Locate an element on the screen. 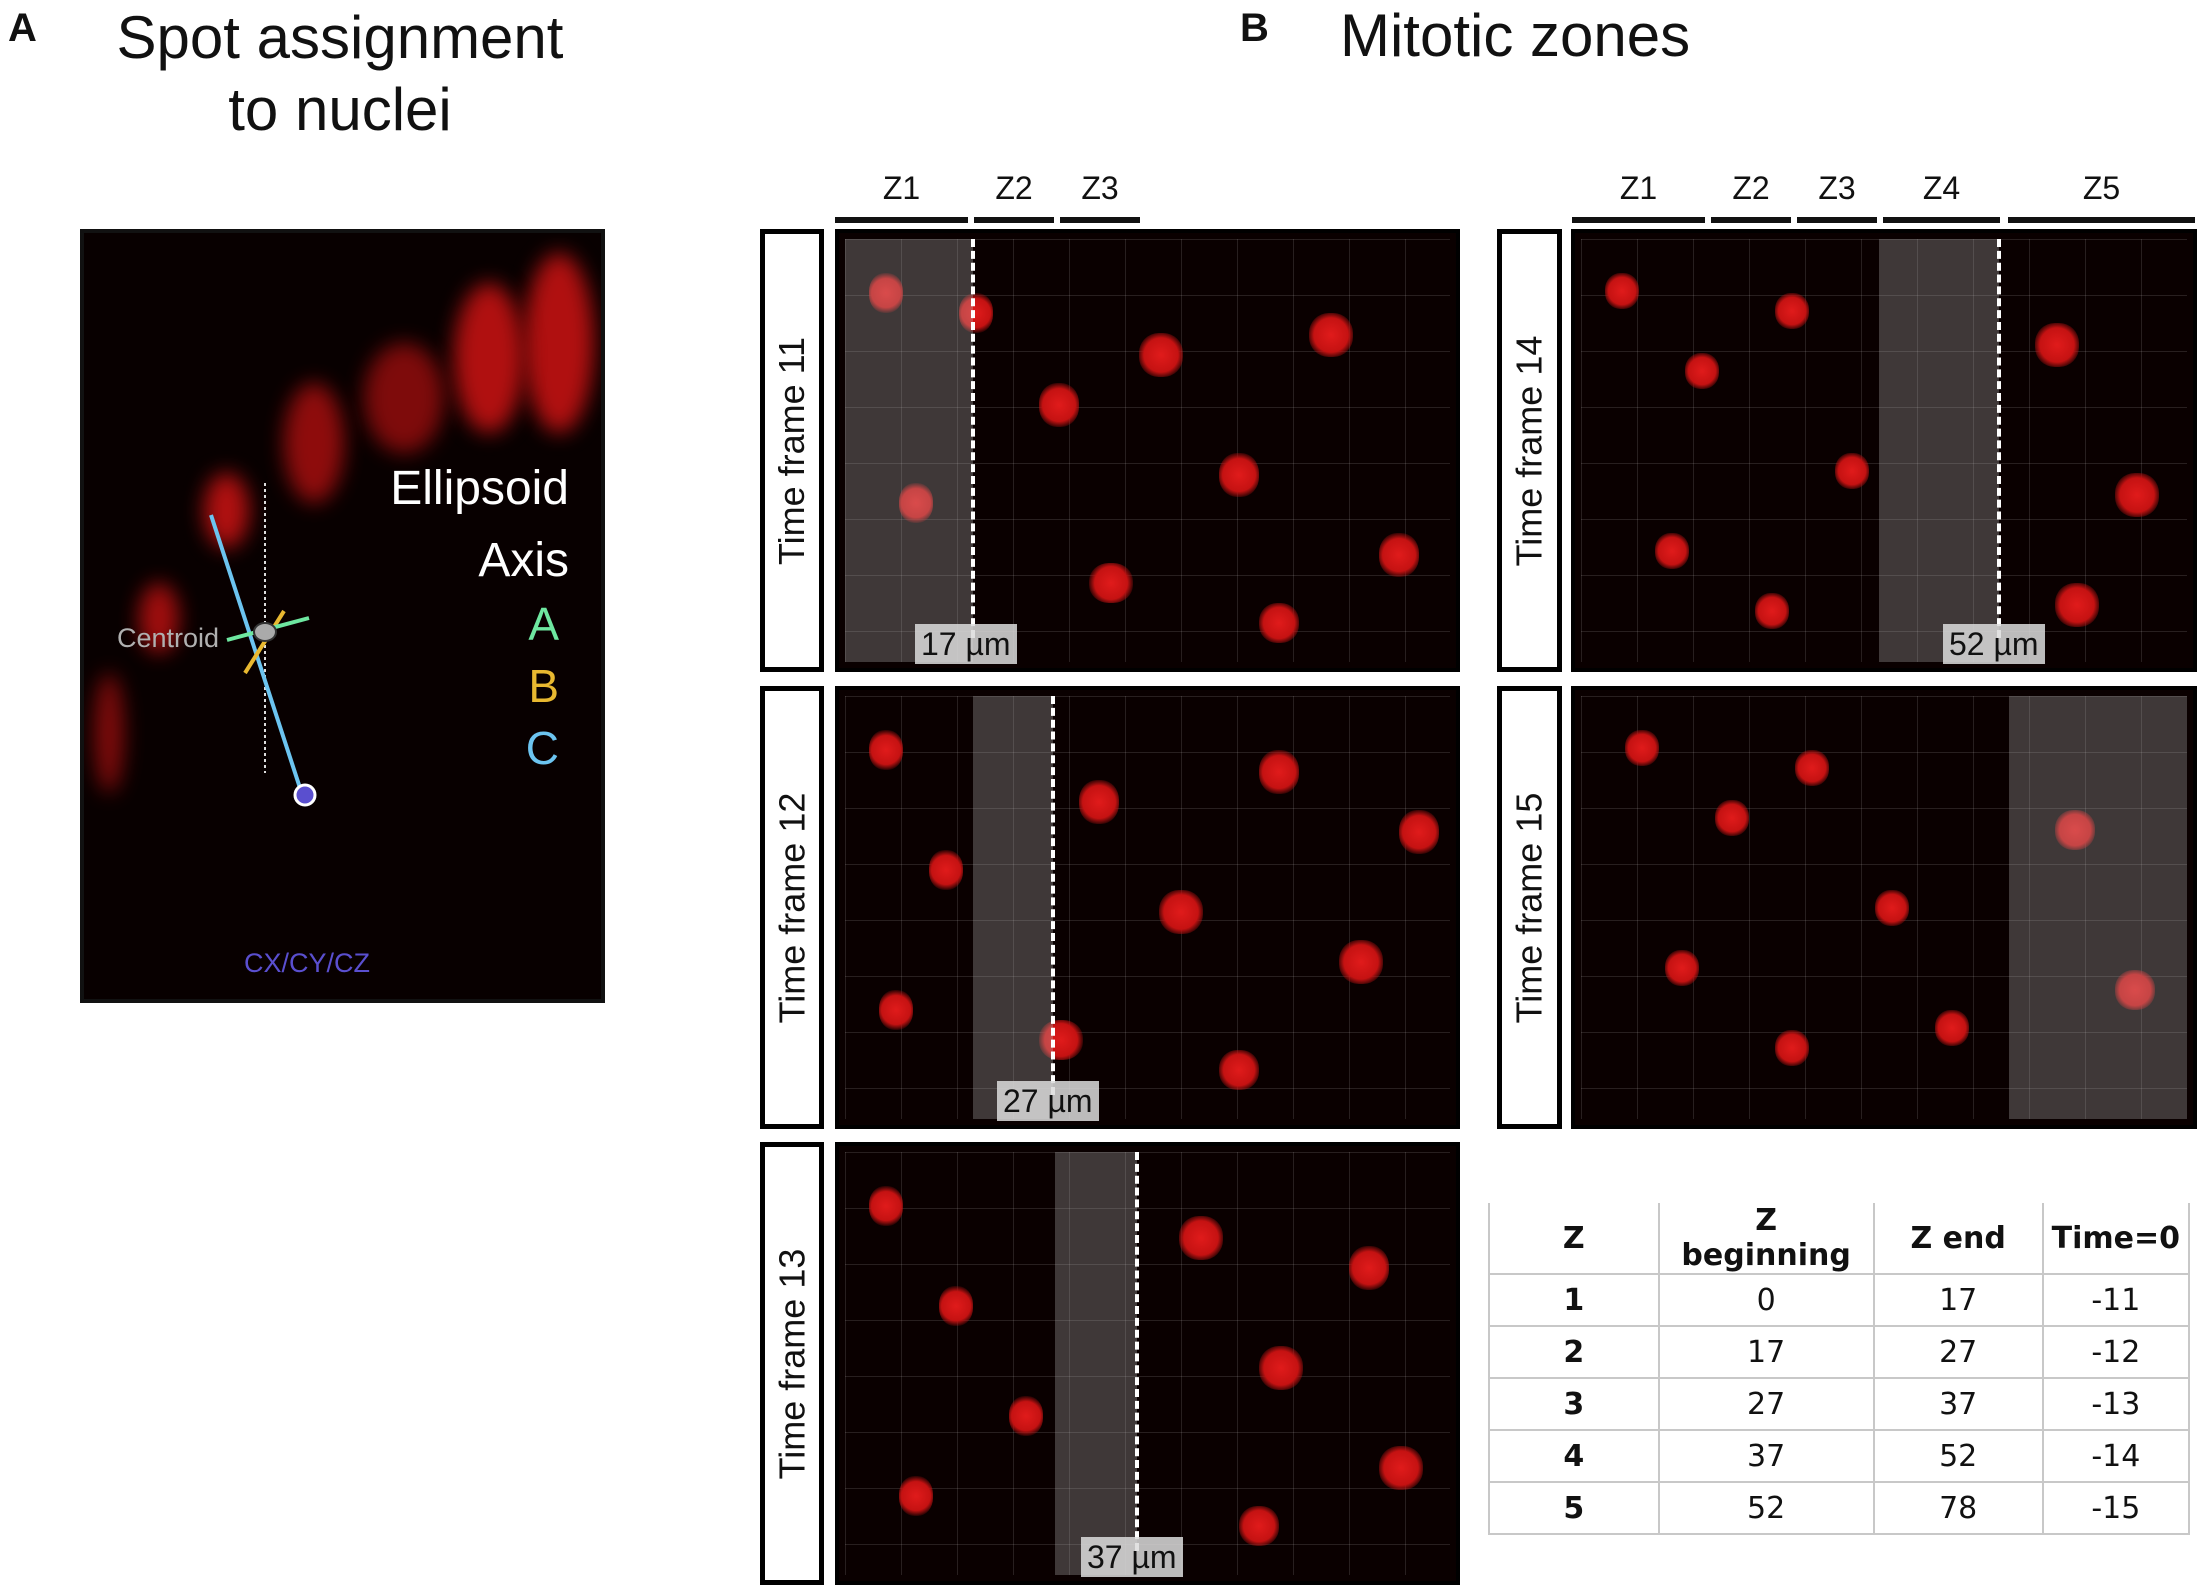 The image size is (2208, 1592). table-header-row: Z Z beginning Z end Time=0 is located at coordinates (1839, 1239).